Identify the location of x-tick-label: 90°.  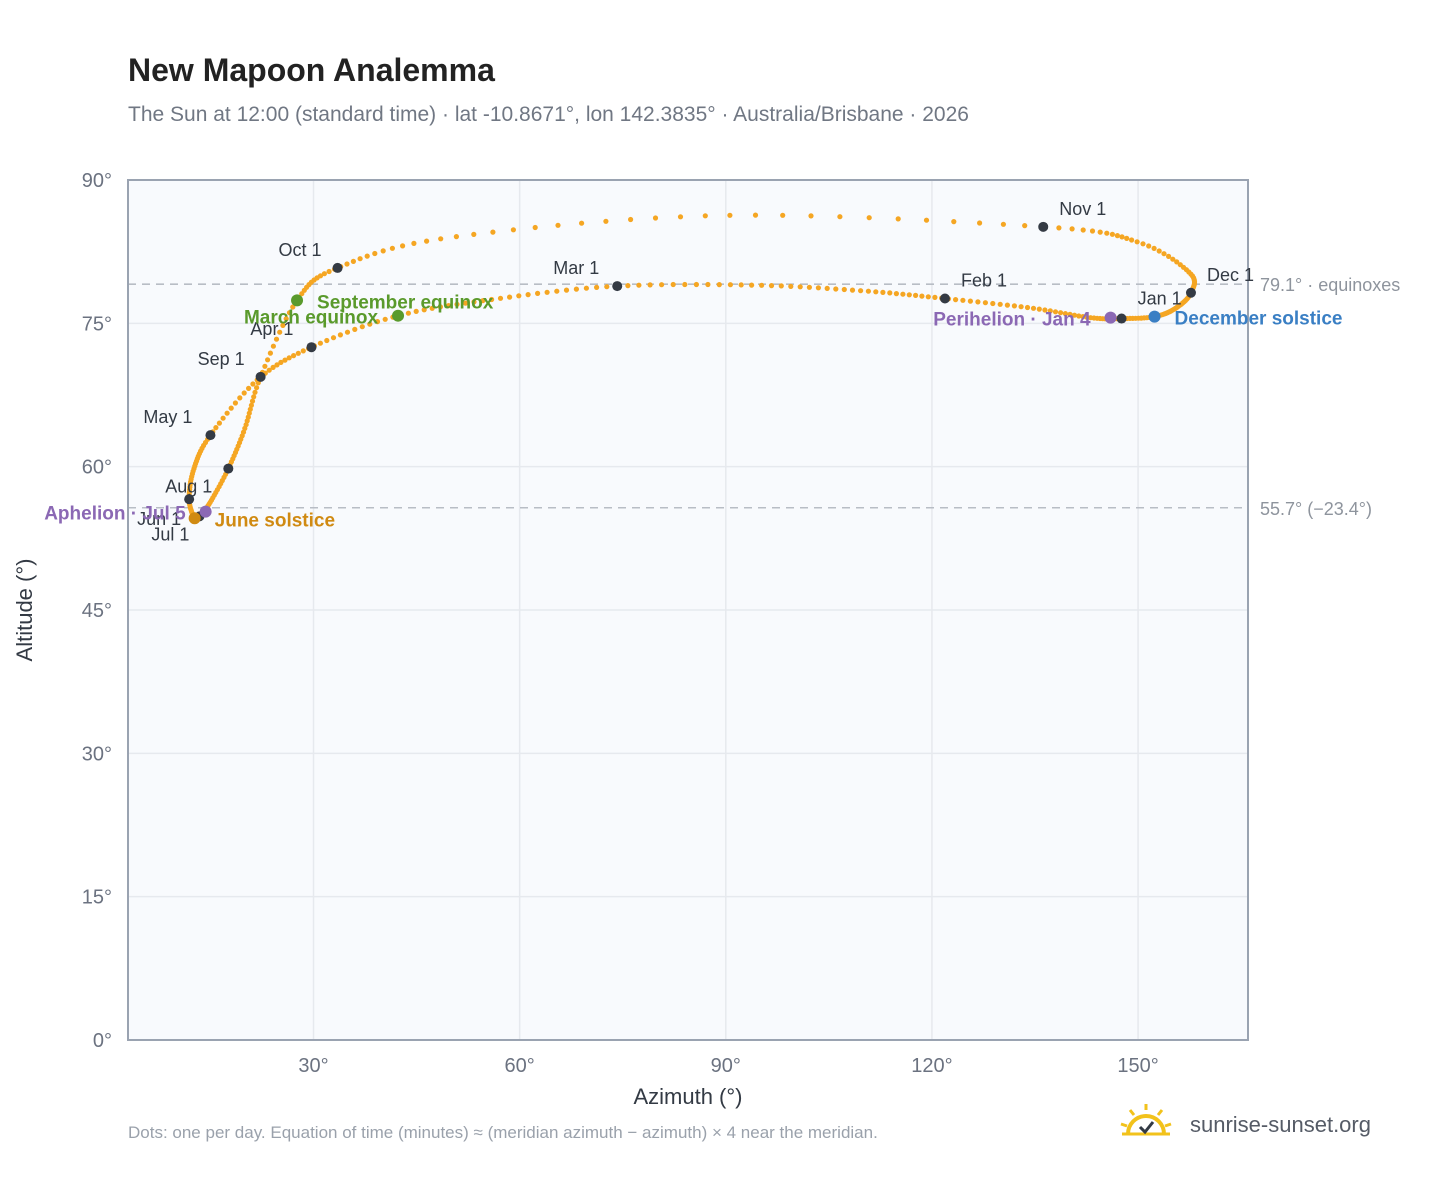
(726, 1066).